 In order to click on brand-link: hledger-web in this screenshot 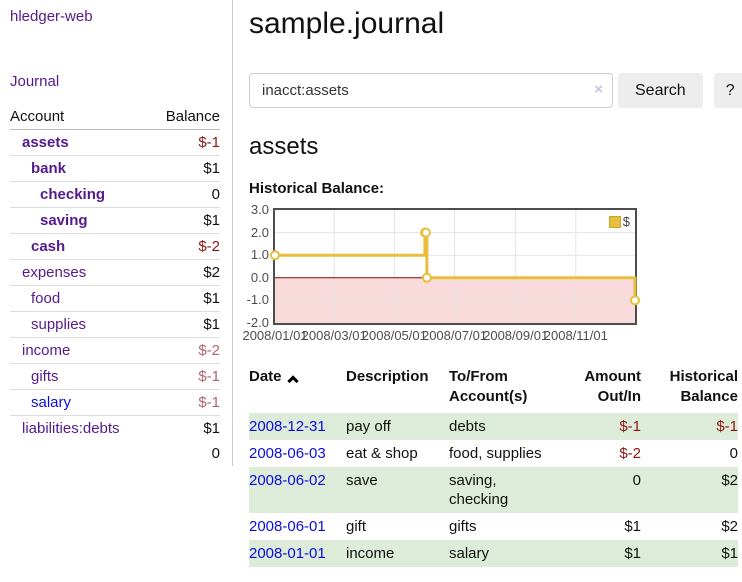, I will do `click(51, 16)`.